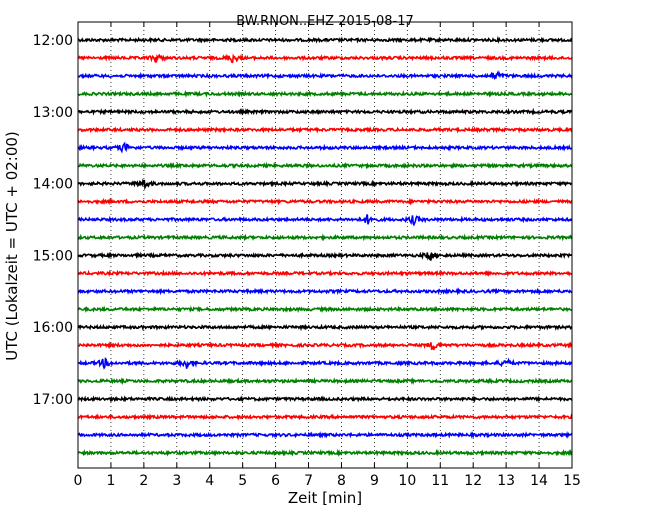 The image size is (650, 520). Describe the element at coordinates (242, 481) in the screenshot. I see `x-tick-label: 5` at that location.